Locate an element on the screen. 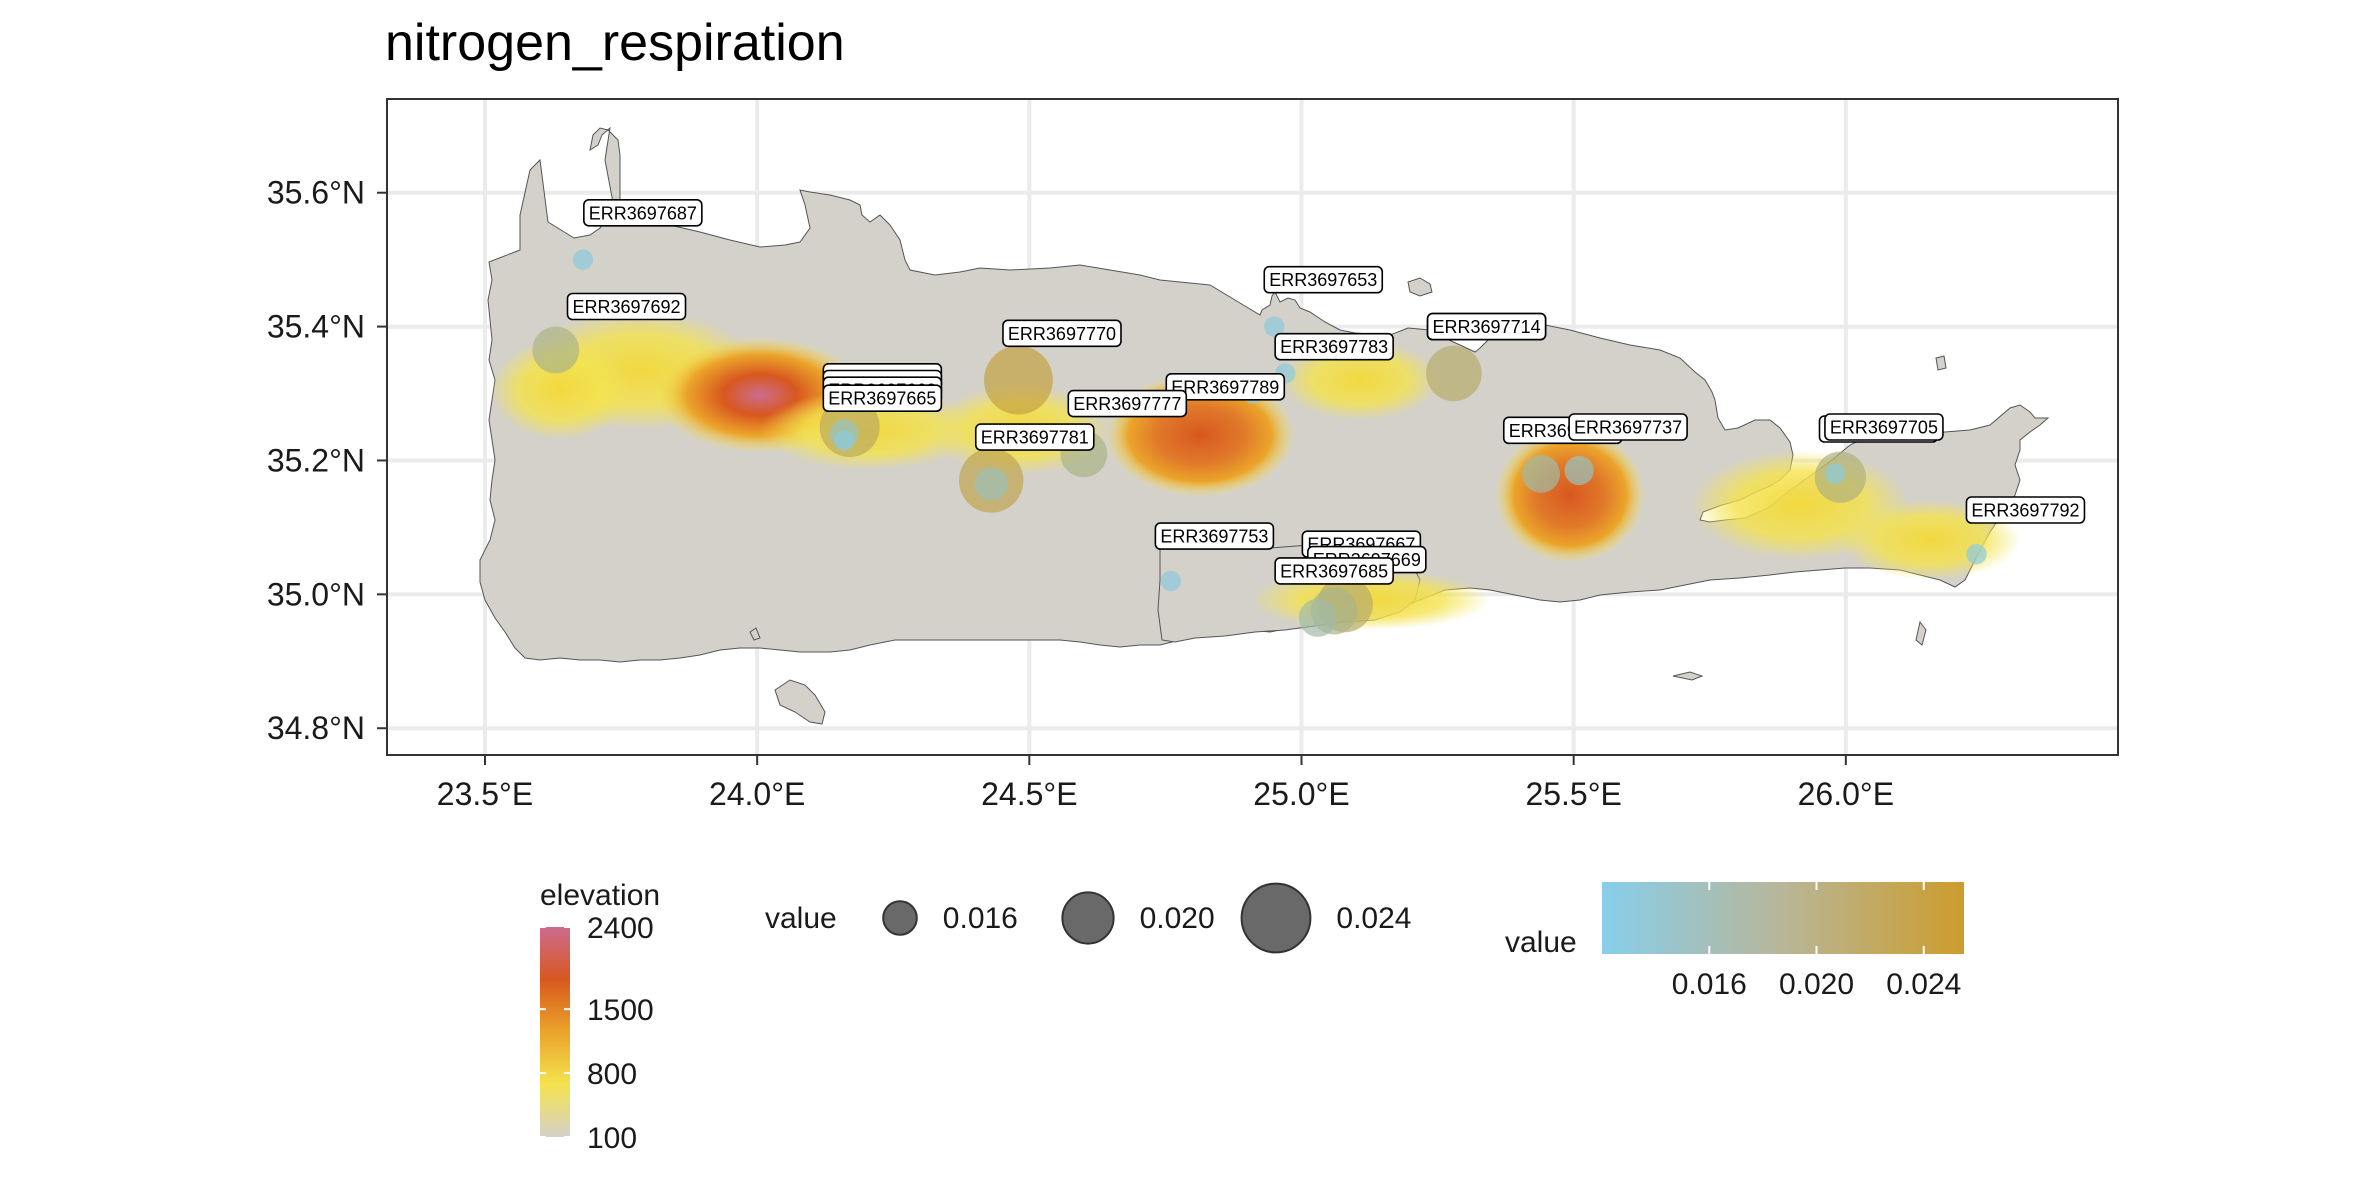 This screenshot has height=1181, width=2362. sample-label: ERR3697665 is located at coordinates (882, 398).